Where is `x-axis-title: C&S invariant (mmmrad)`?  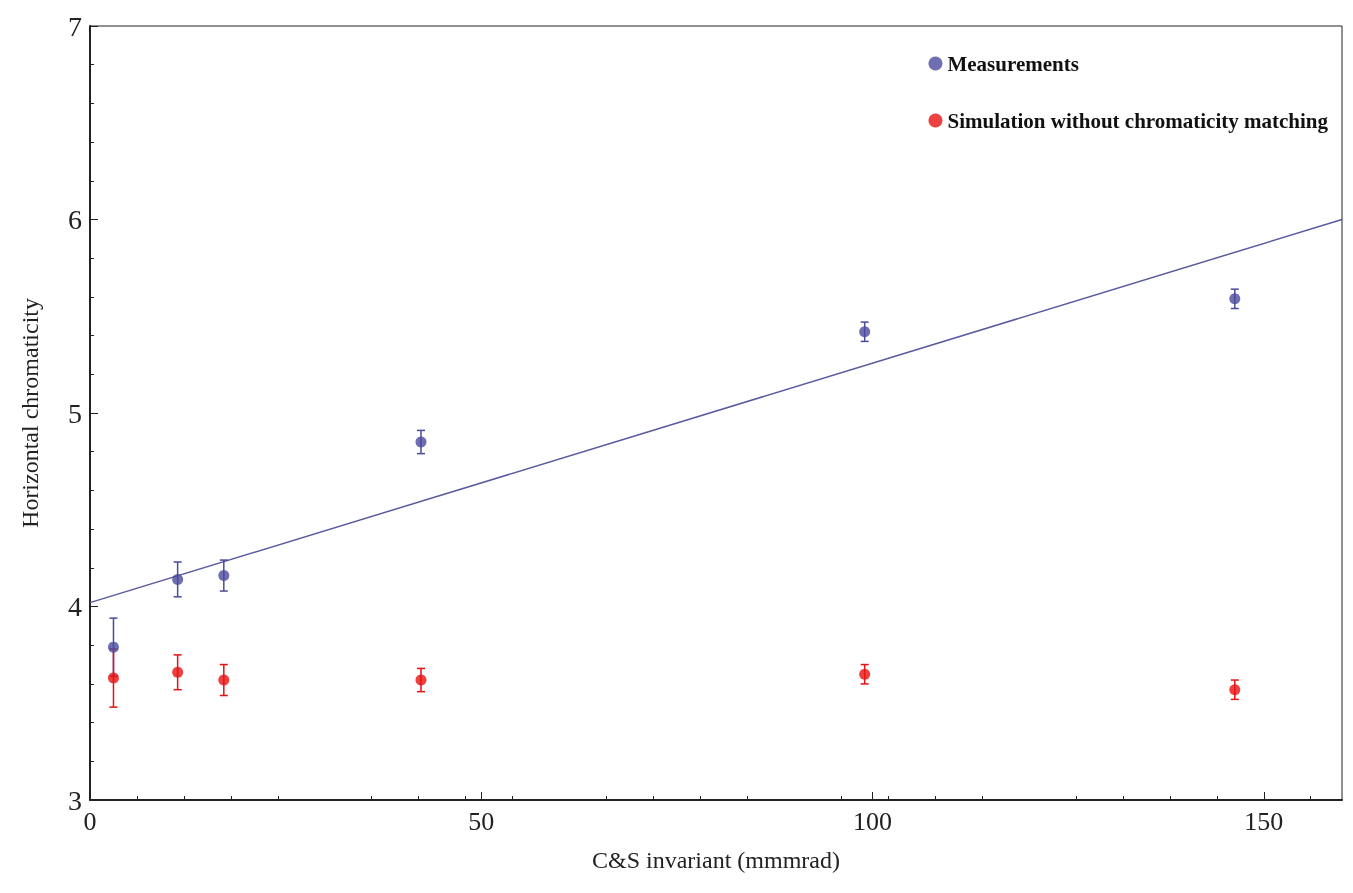 x-axis-title: C&S invariant (mmmrad) is located at coordinates (716, 860).